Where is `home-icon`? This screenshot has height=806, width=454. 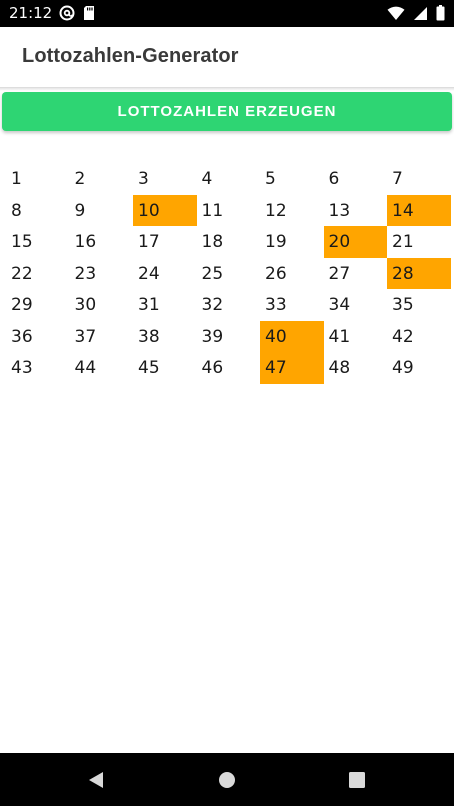
home-icon is located at coordinates (227, 780).